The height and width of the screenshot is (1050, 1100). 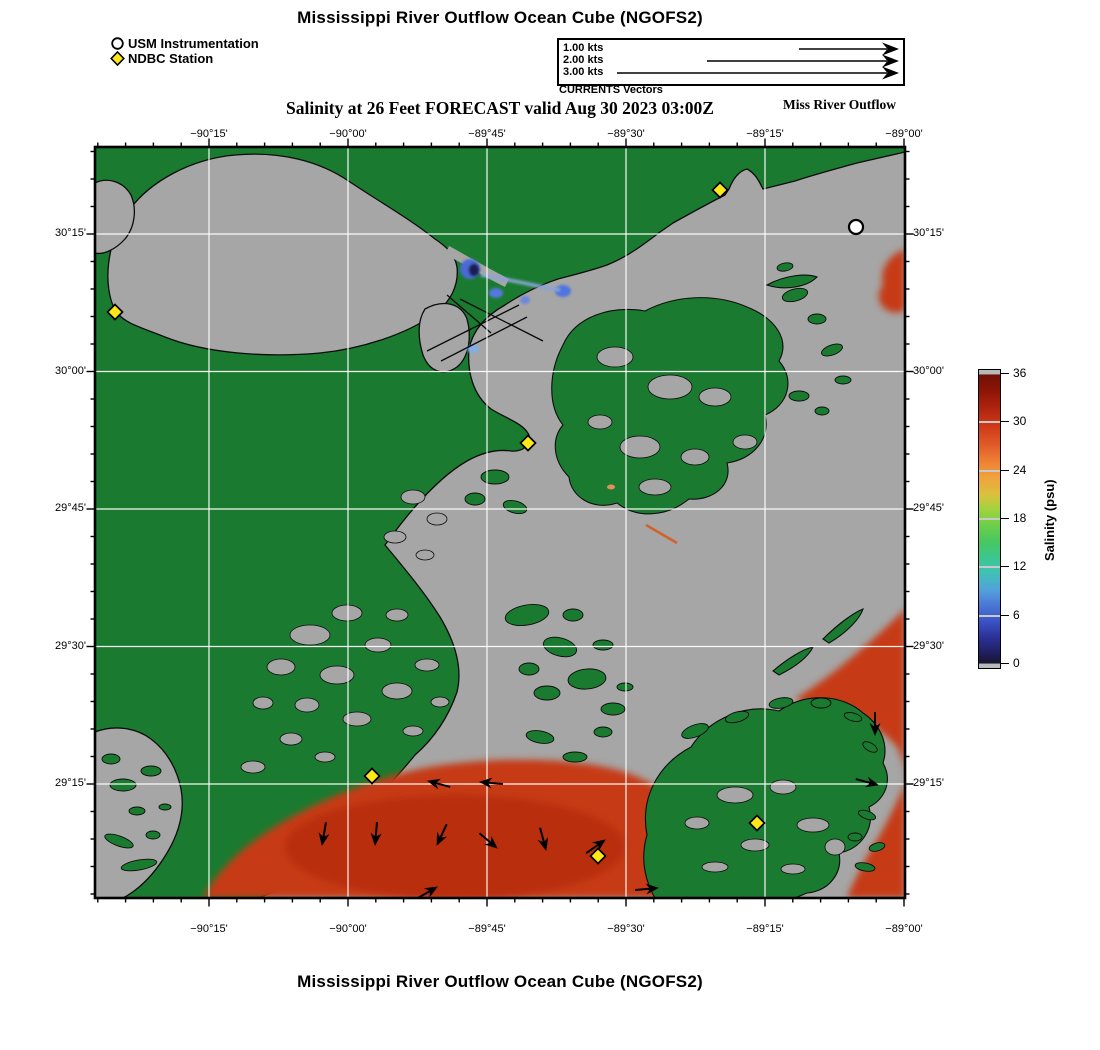 What do you see at coordinates (661, 534) in the screenshot?
I see `river-salt-streak` at bounding box center [661, 534].